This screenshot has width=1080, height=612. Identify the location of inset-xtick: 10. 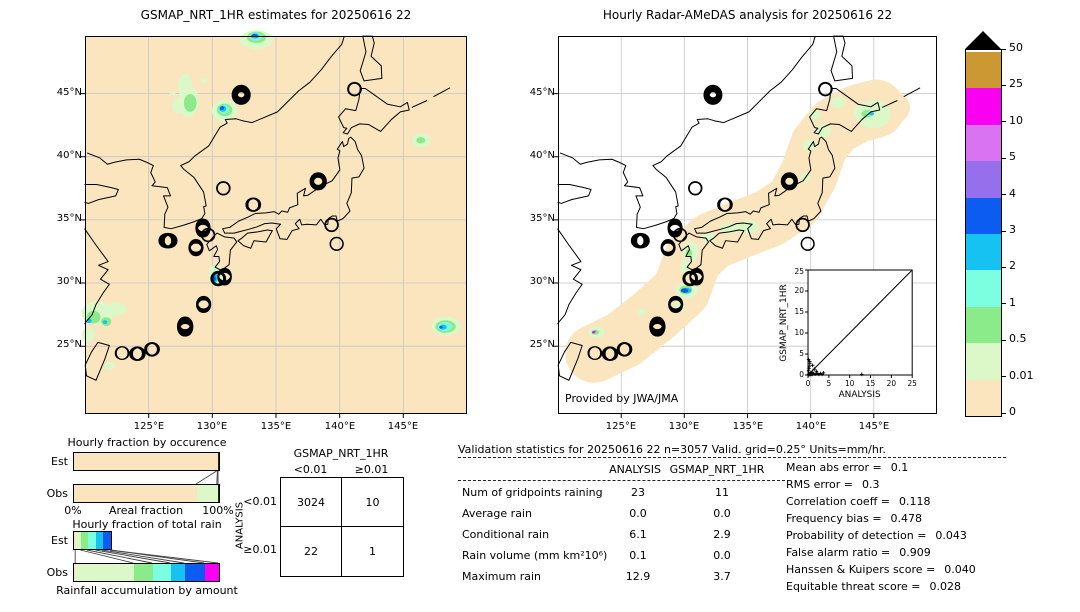
(850, 383).